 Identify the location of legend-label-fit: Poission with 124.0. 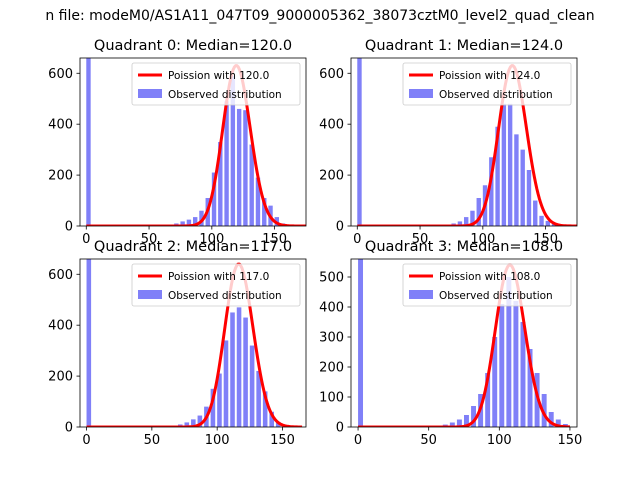
(489, 76).